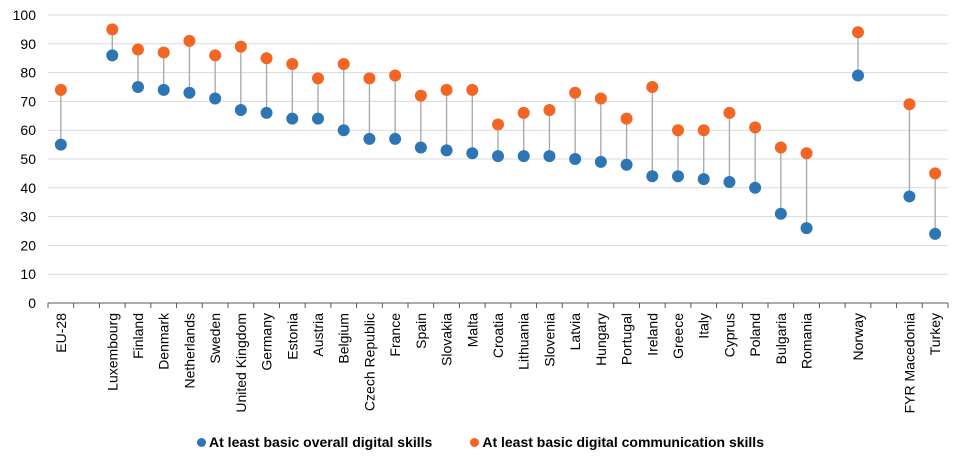 The width and height of the screenshot is (961, 468). I want to click on x-category-label: Luxembourg, so click(112, 352).